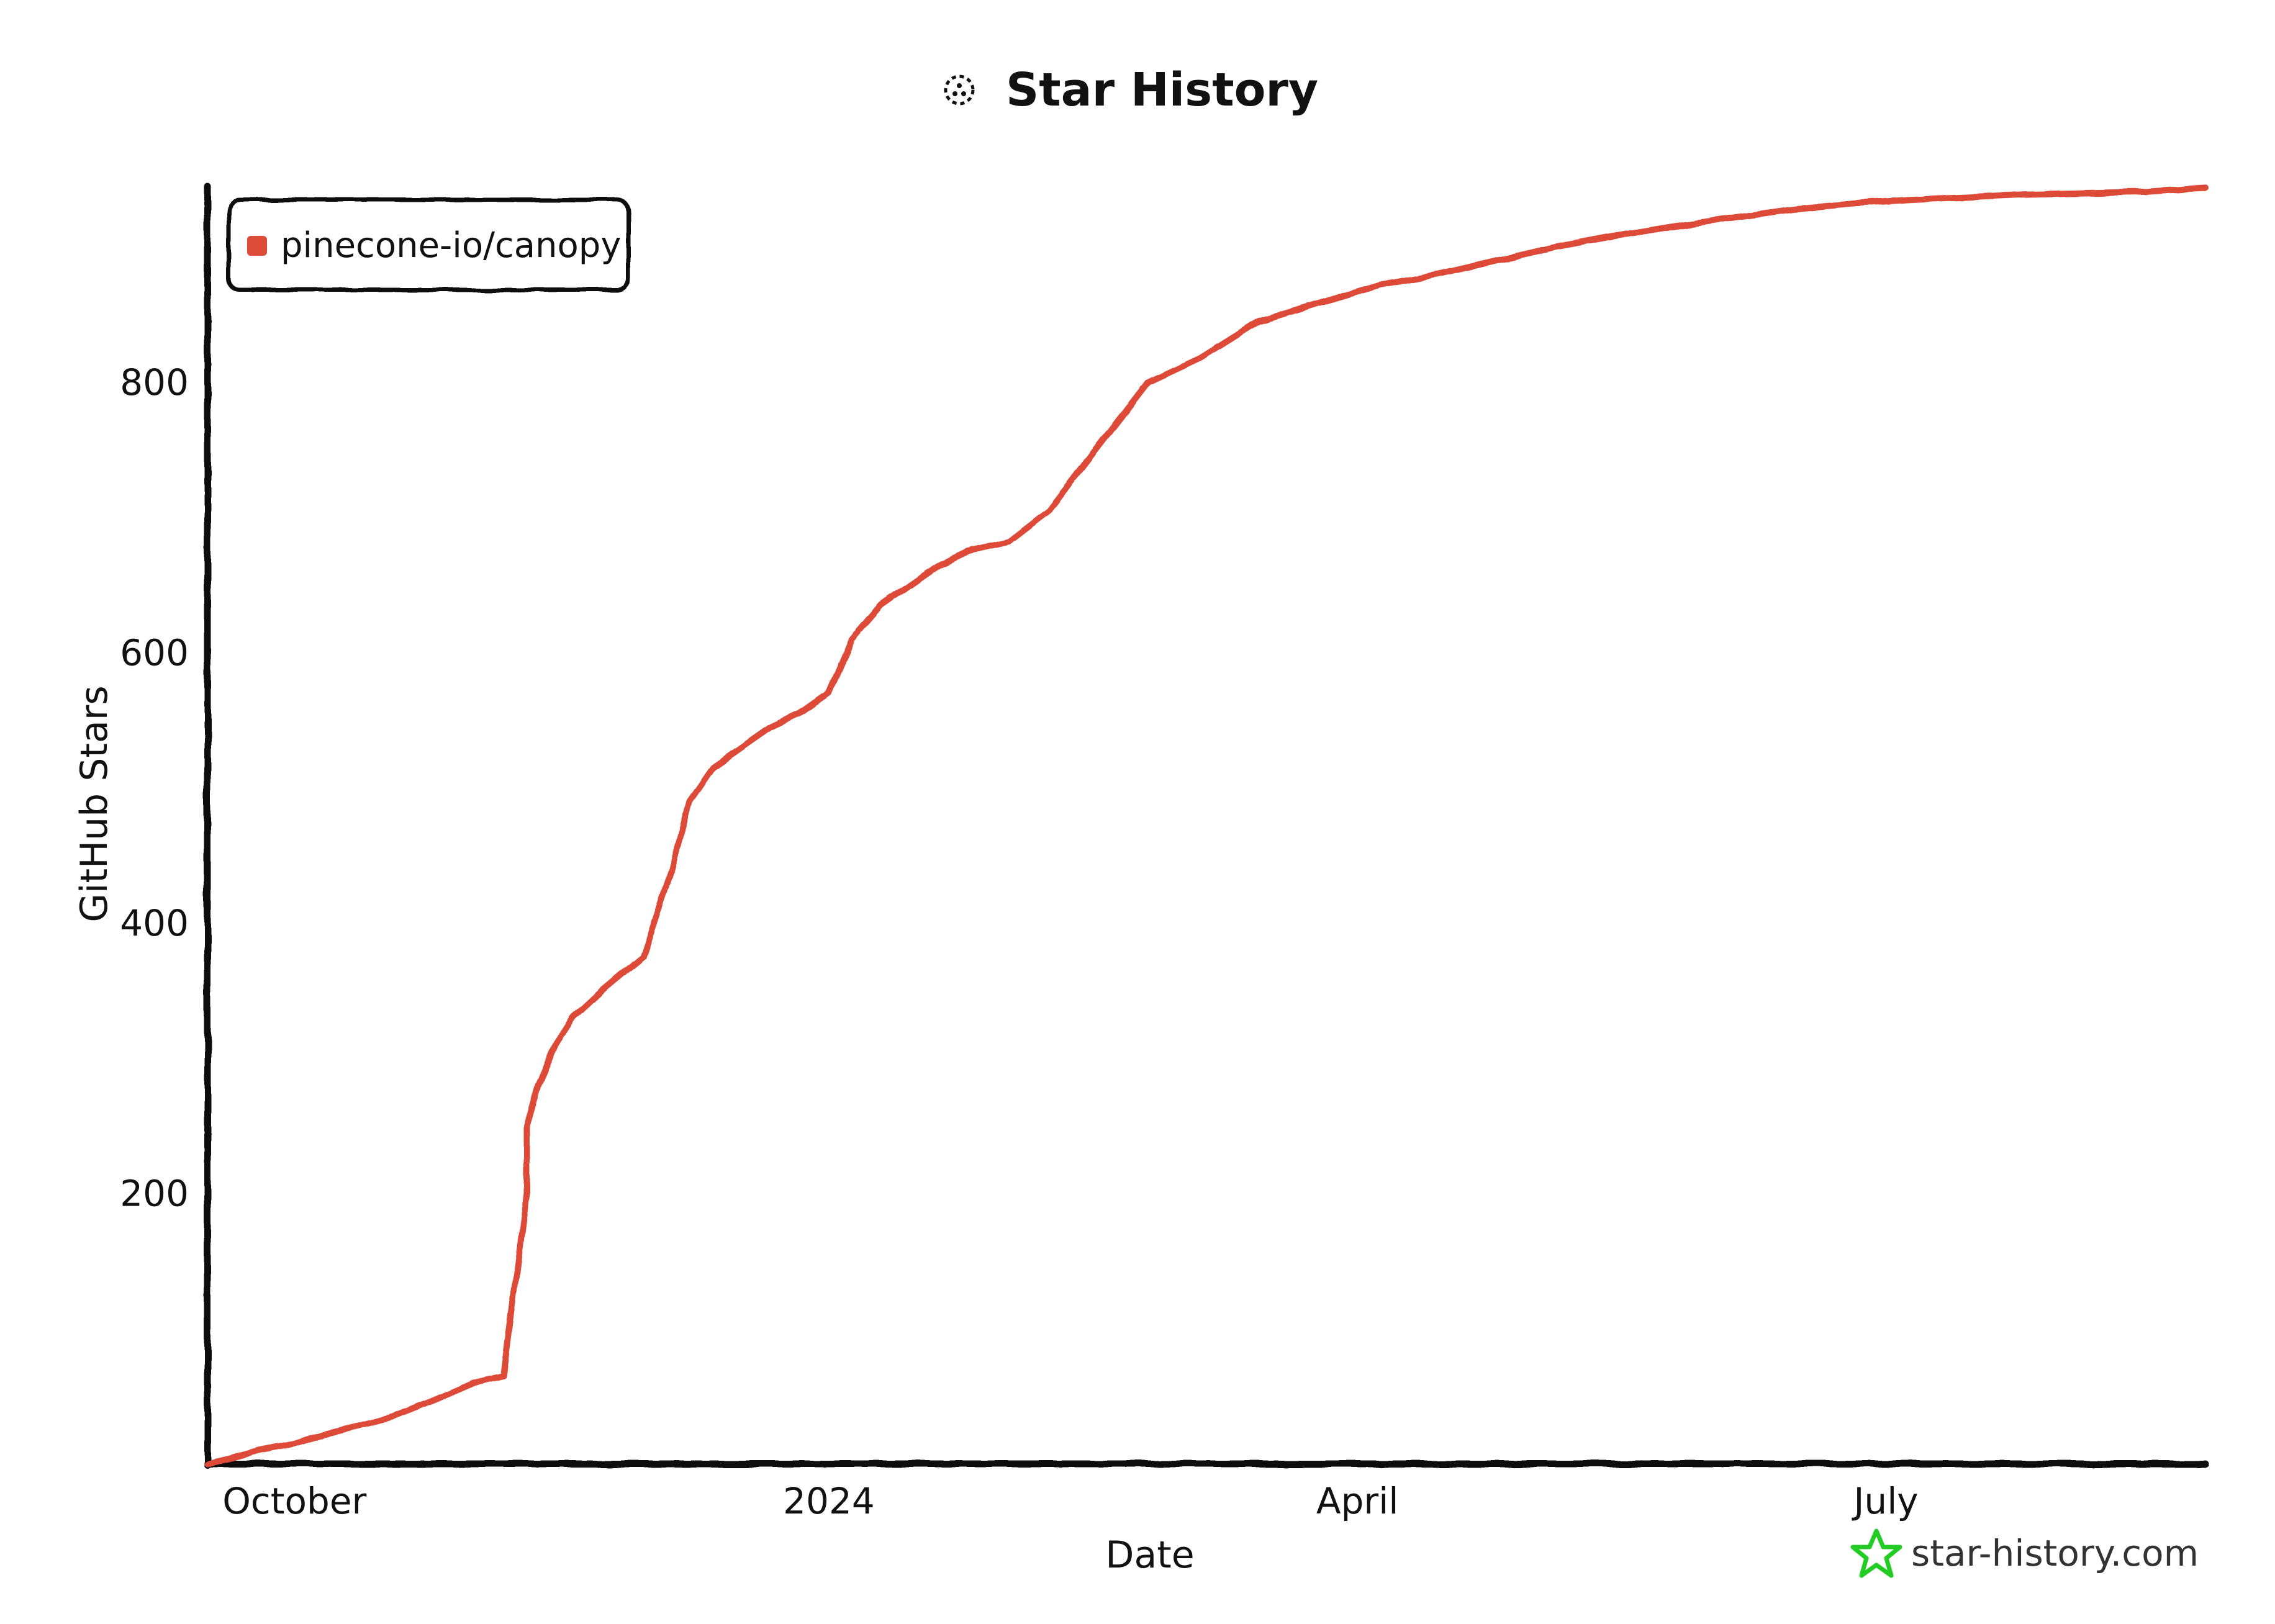 This screenshot has width=2275, height=1624. What do you see at coordinates (154, 1193) in the screenshot?
I see `y-tick-label: 200` at bounding box center [154, 1193].